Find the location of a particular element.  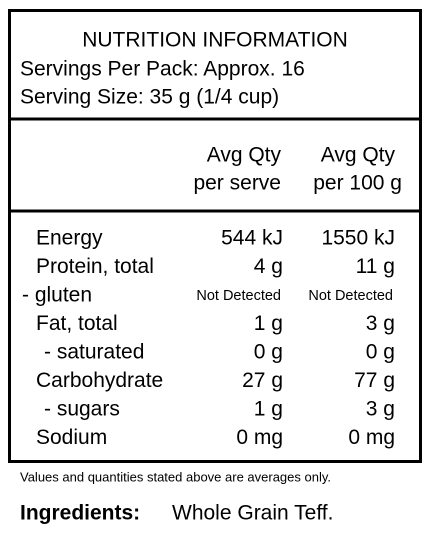

per-serve: 544 kJ is located at coordinates (252, 238).